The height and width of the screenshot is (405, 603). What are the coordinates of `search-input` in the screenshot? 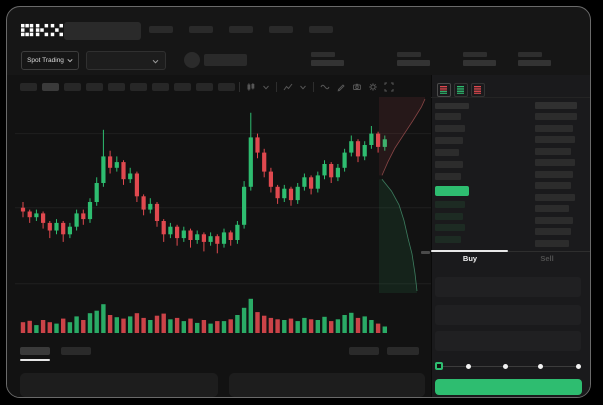 It's located at (102, 31).